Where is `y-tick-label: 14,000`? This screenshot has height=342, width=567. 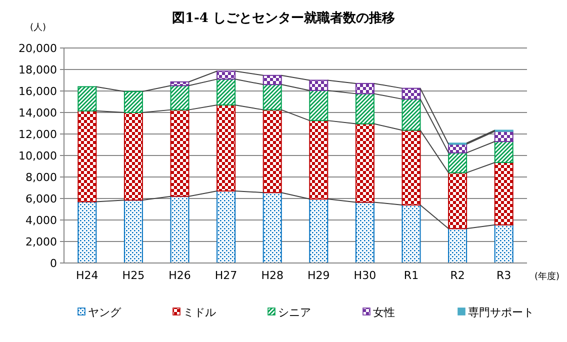
y-tick-label: 14,000 is located at coordinates (37, 113).